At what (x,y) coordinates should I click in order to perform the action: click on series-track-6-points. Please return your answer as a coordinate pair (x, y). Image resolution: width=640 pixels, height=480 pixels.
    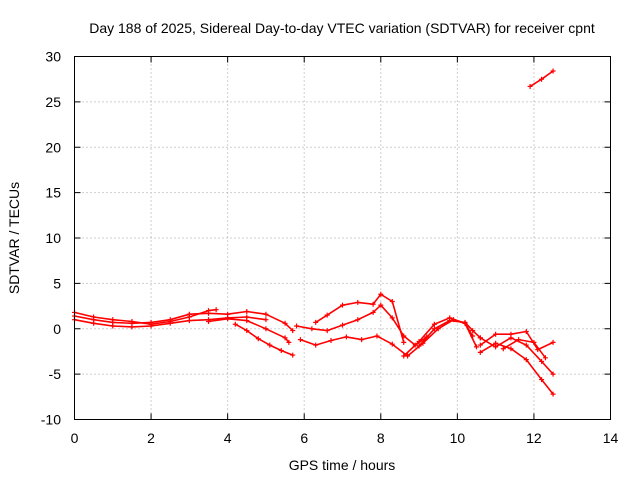
    Looking at the image, I should click on (362, 325).